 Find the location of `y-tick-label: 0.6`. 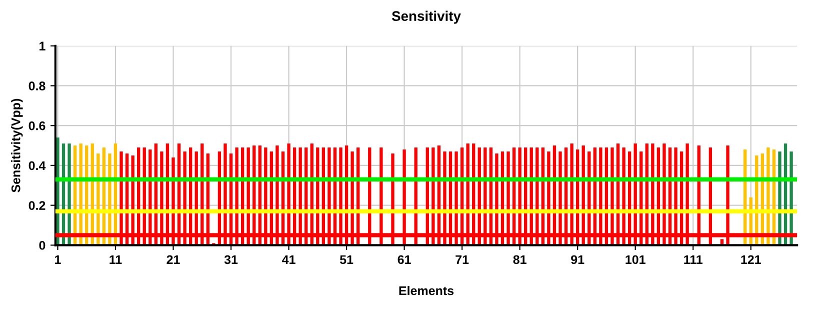

y-tick-label: 0.6 is located at coordinates (37, 125).